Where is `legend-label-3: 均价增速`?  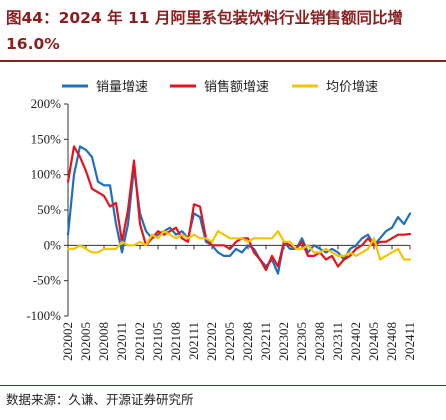
legend-label-3: 均价增速 is located at coordinates (352, 87).